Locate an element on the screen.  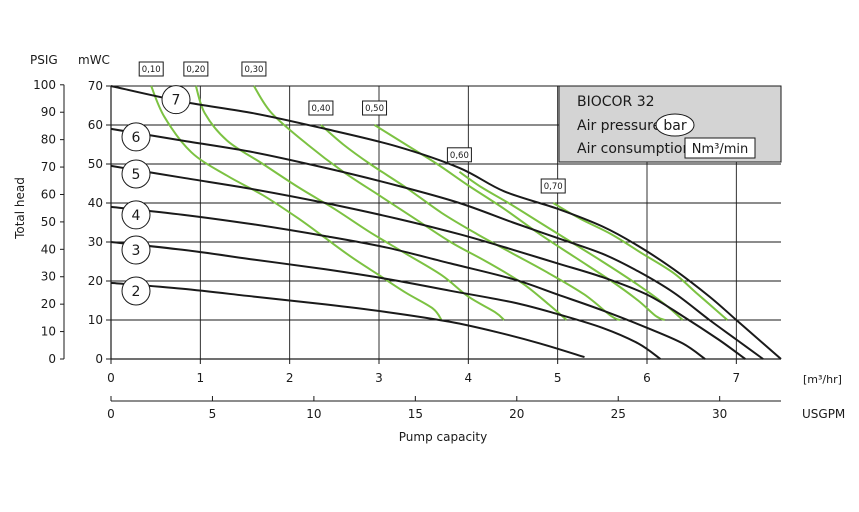
pressure-label-7: 7 is located at coordinates (176, 101).